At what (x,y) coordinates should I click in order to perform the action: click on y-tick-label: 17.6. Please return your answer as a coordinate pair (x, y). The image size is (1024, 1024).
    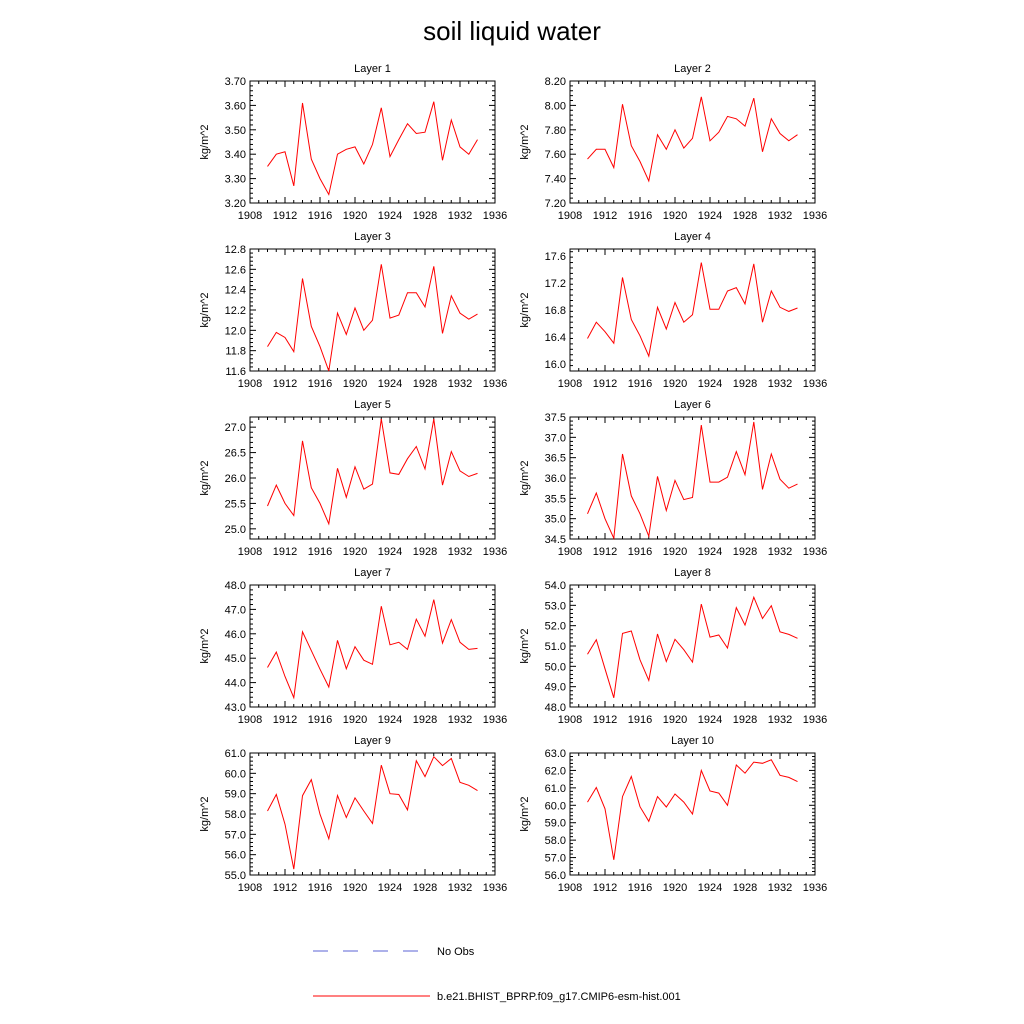
    Looking at the image, I should click on (555, 257).